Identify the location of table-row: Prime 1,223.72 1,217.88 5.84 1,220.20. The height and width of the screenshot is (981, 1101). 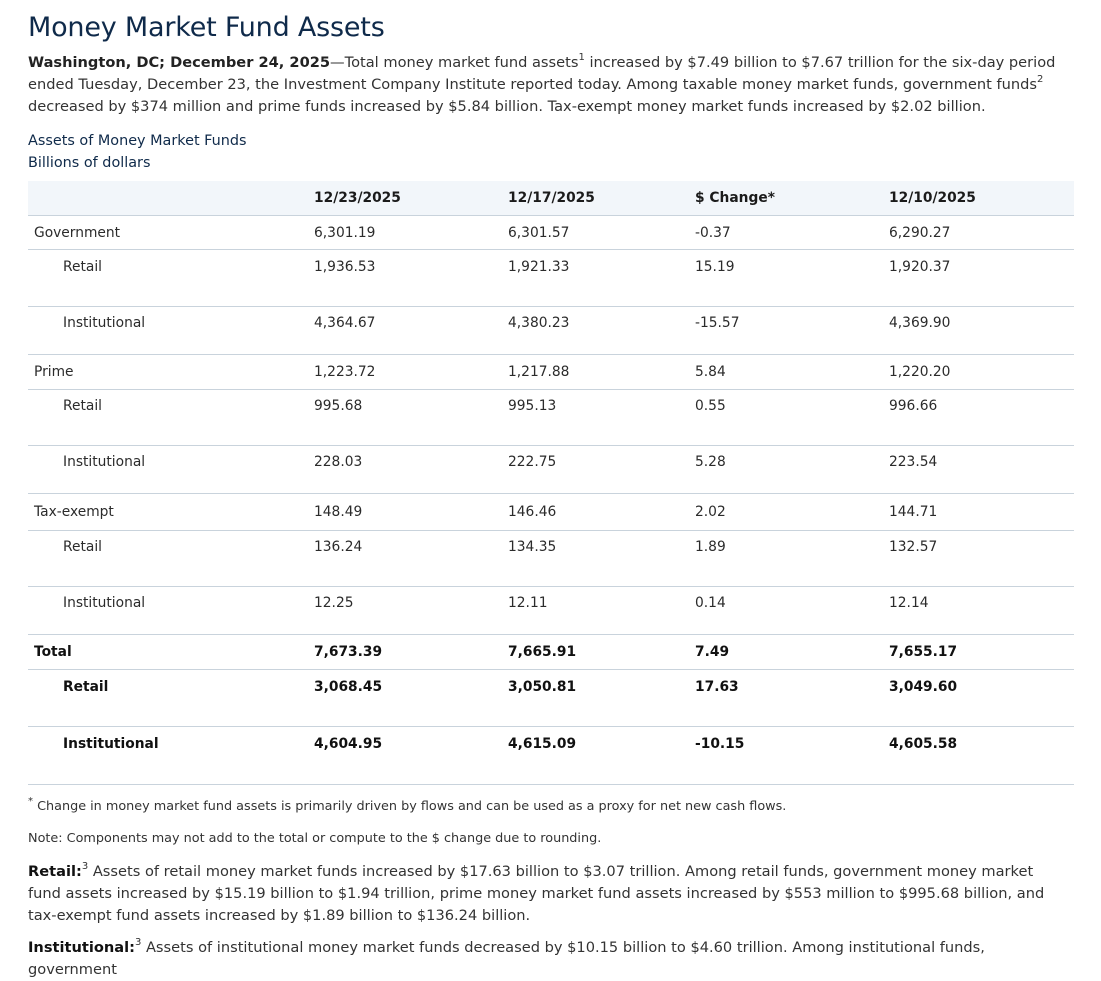
(551, 372).